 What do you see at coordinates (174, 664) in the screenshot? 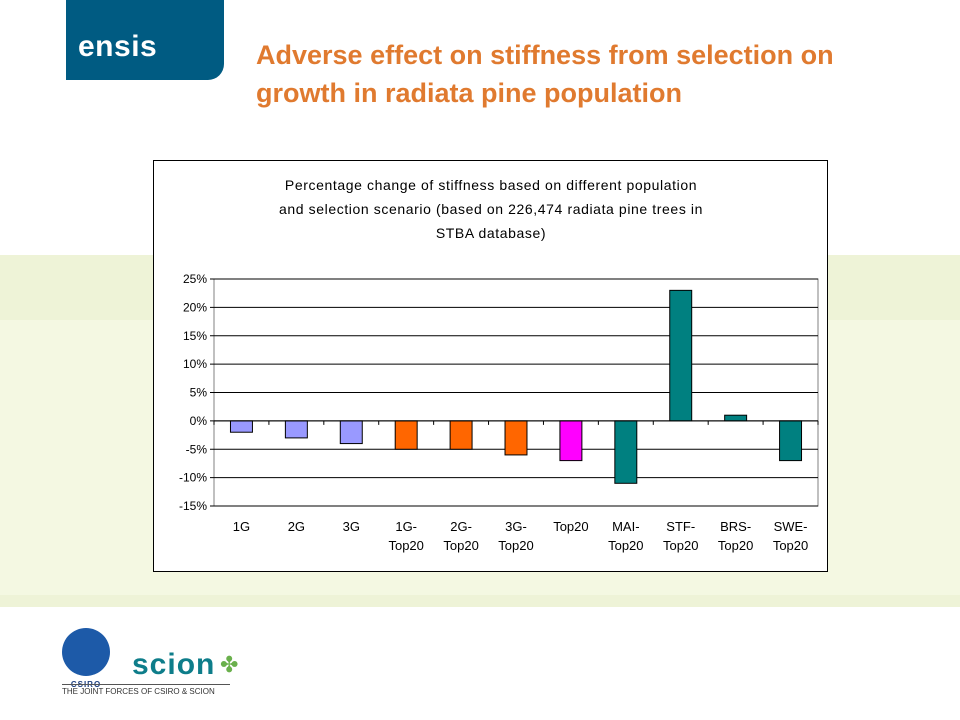
I see `scion-logo: scion` at bounding box center [174, 664].